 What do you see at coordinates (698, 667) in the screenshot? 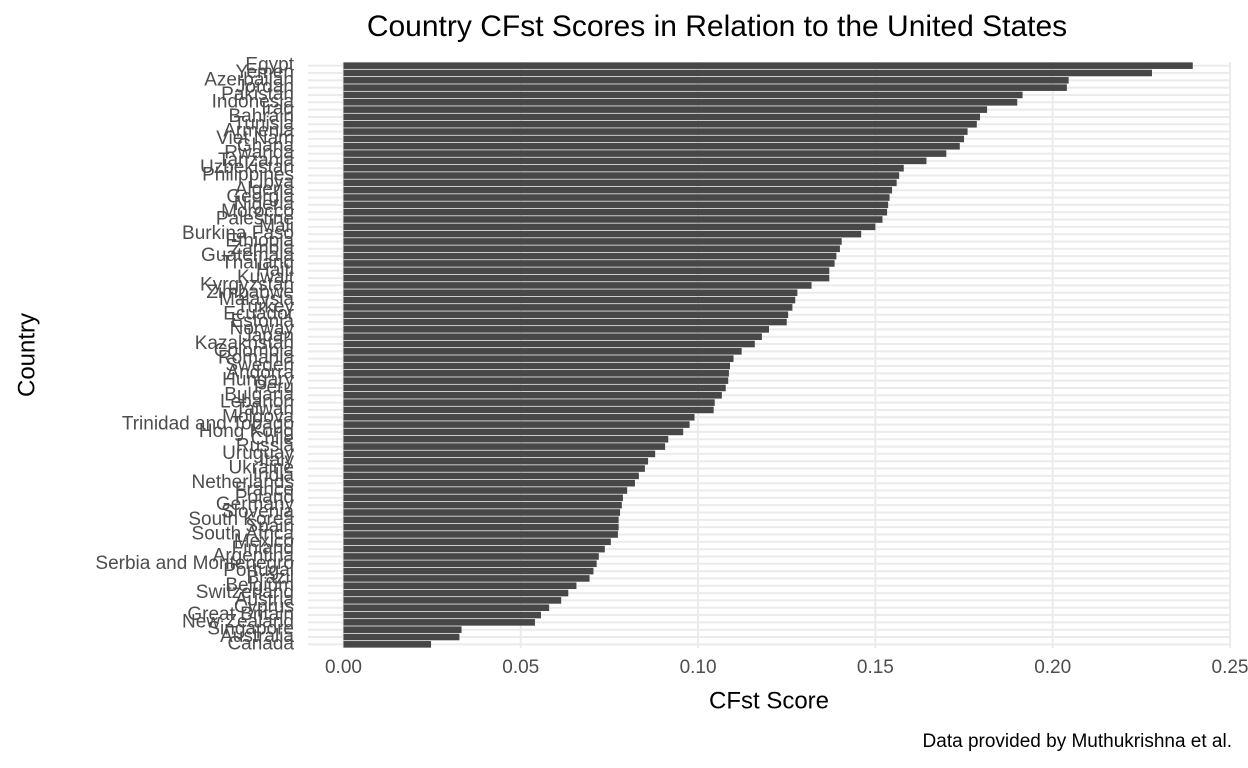
I see `x-tick-label: 0.10` at bounding box center [698, 667].